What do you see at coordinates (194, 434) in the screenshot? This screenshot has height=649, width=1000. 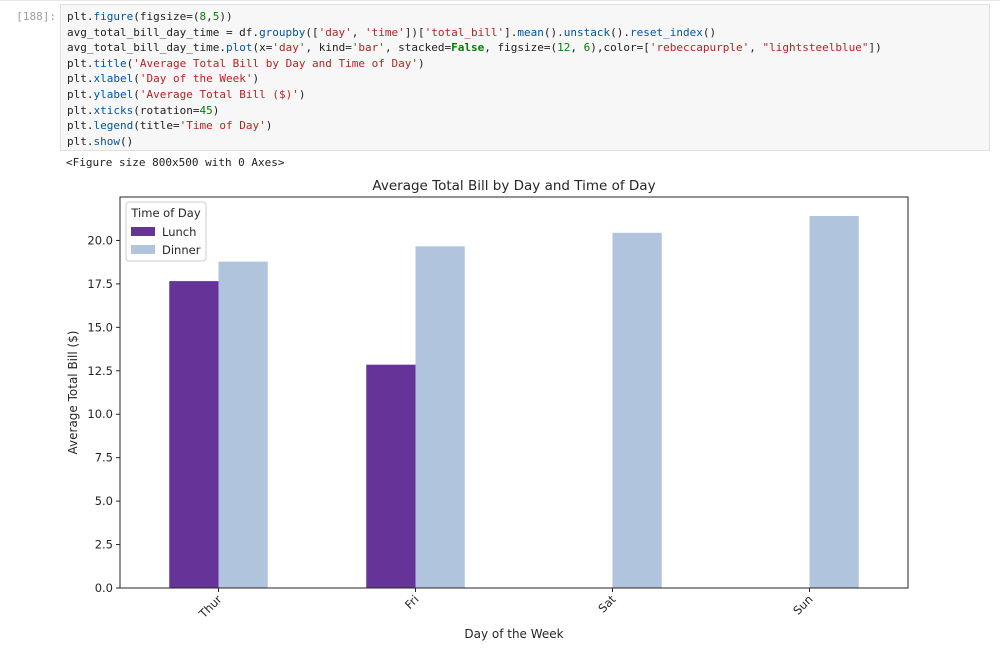 I see `bar-lunch-thur` at bounding box center [194, 434].